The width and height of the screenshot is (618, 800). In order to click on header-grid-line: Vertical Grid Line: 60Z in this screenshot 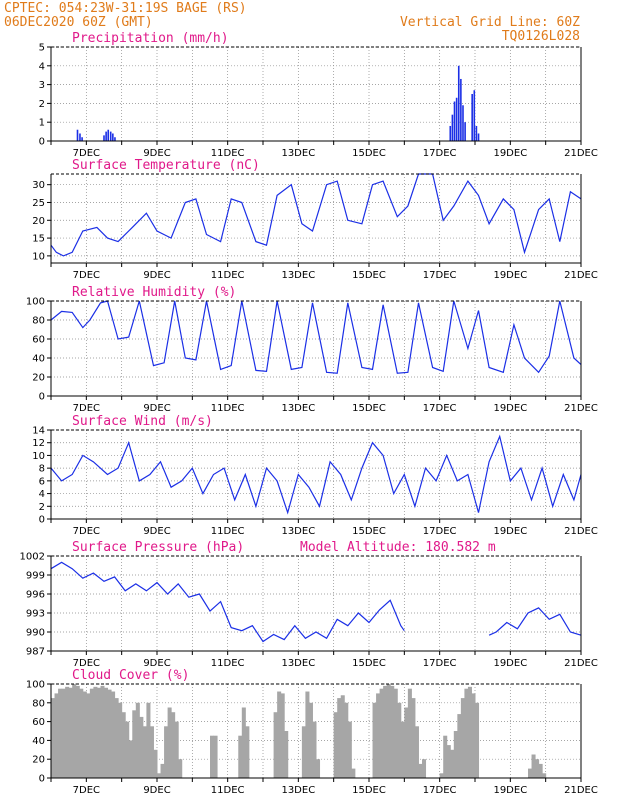, I will do `click(490, 22)`.